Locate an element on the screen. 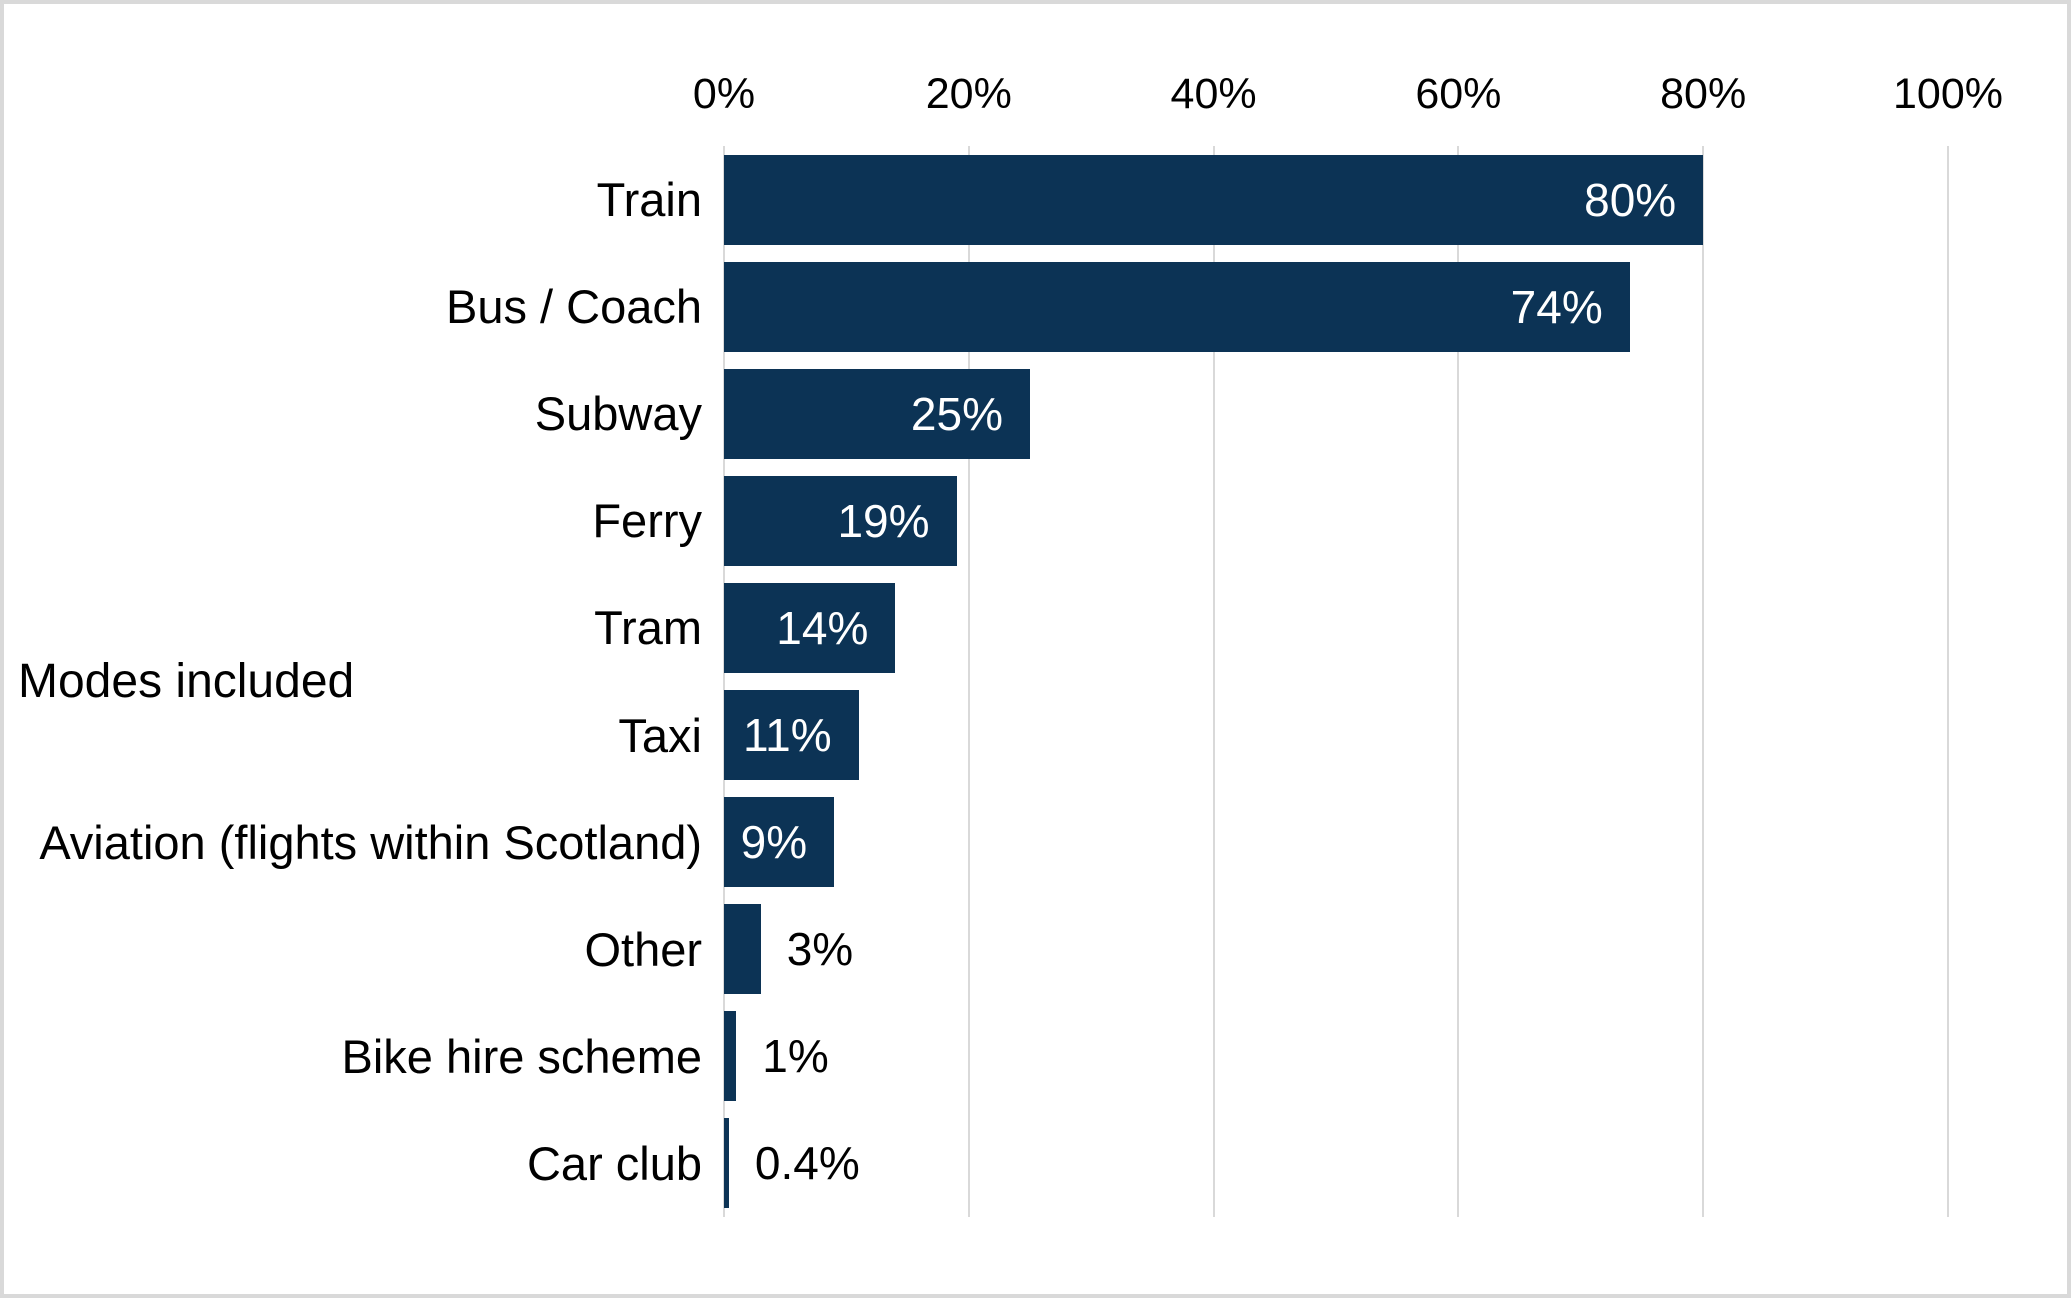  category-label: Train is located at coordinates (649, 199).